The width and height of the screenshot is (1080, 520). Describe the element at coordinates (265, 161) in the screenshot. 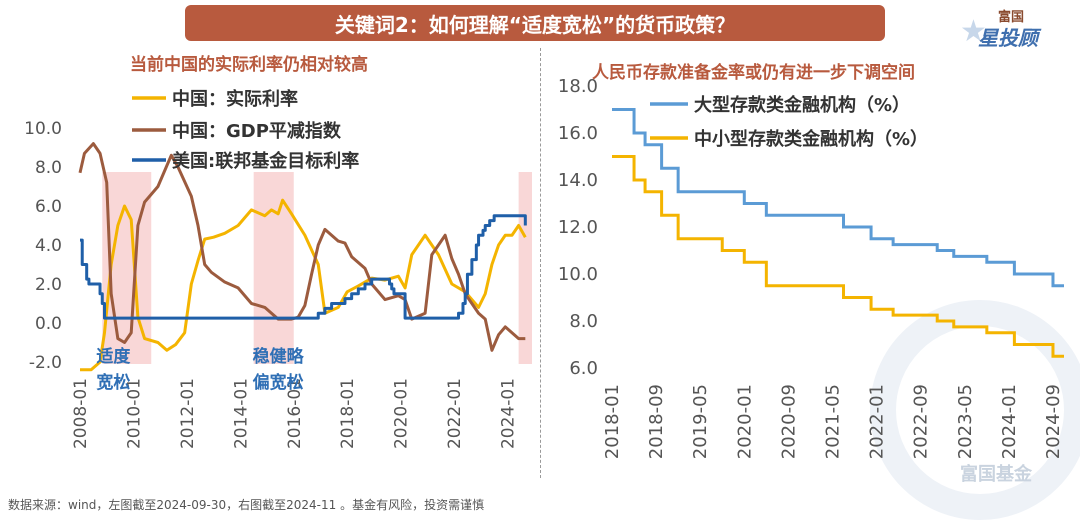

I see `left-legend-label-3: 美国:联邦基金目标利率` at that location.